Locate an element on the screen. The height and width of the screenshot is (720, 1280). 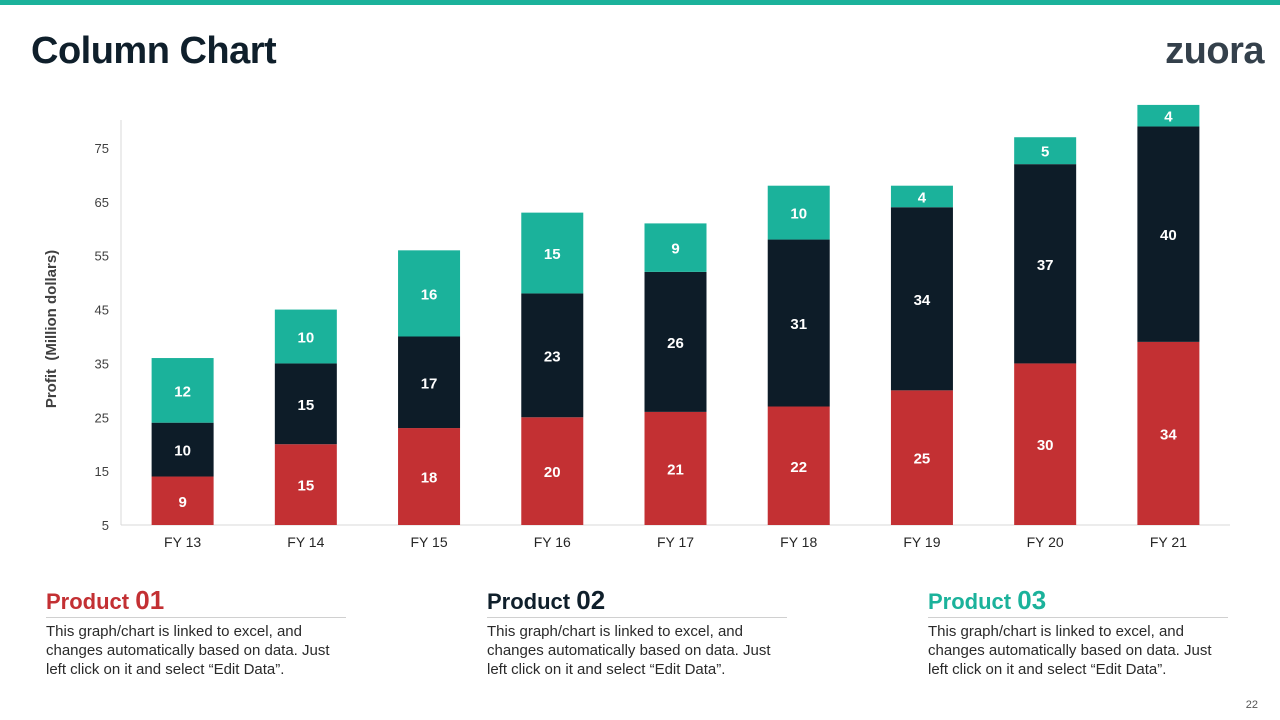
top-accent-bar is located at coordinates (640, 2).